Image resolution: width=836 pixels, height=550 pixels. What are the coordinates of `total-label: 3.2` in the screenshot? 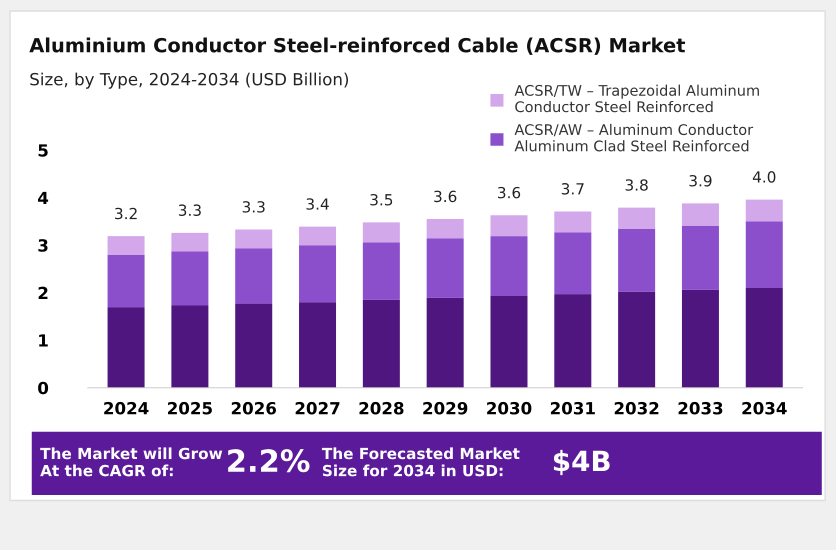 It's located at (126, 214).